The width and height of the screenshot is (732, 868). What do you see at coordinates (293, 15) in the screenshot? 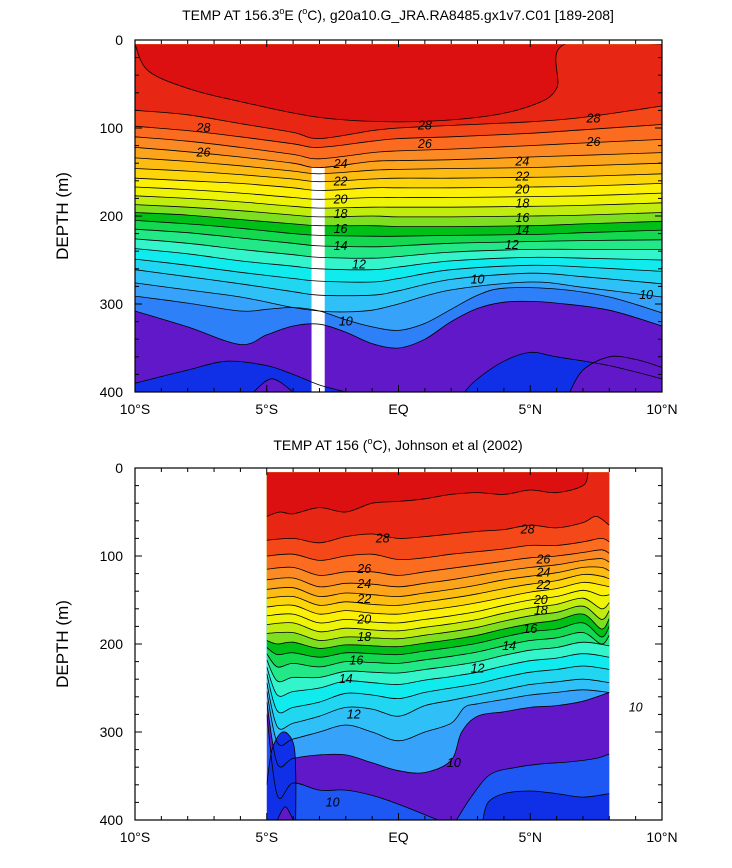
I see `title-part: E (` at bounding box center [293, 15].